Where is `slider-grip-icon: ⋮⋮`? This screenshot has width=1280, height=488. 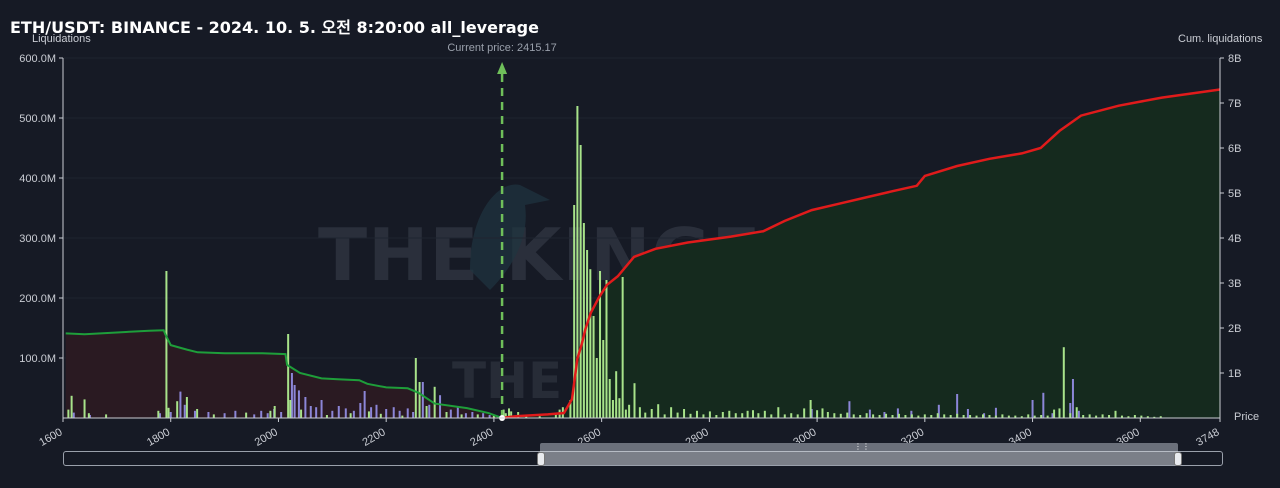 slider-grip-icon: ⋮⋮ is located at coordinates (862, 446).